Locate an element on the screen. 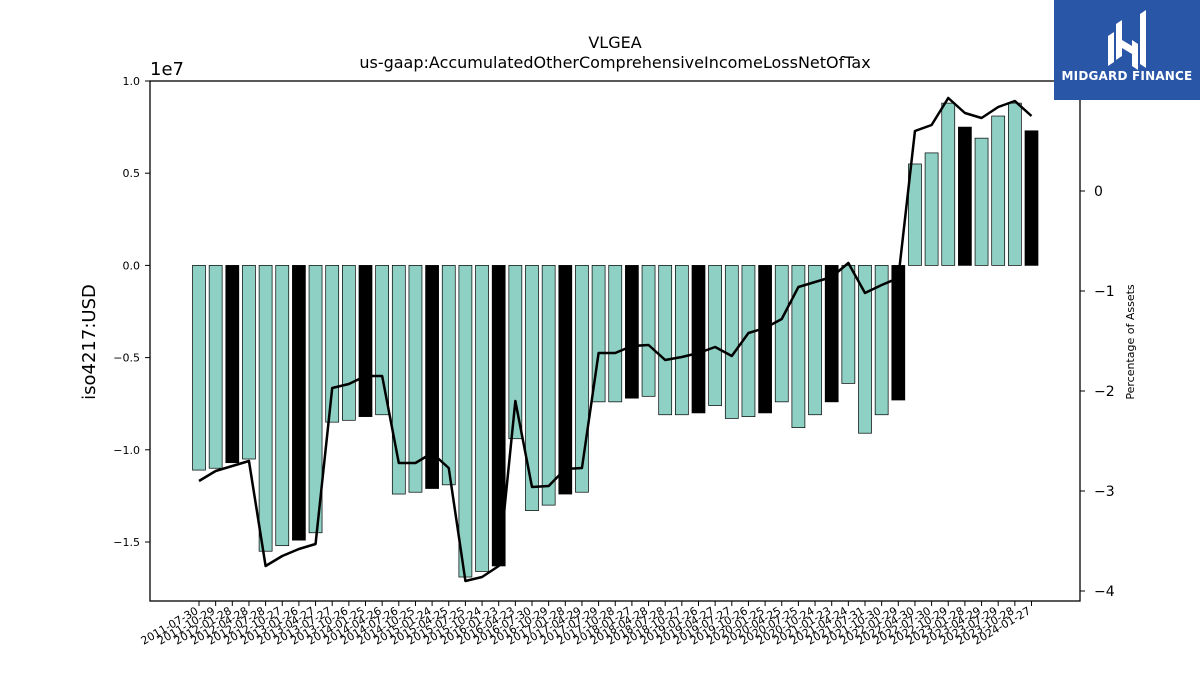 Image resolution: width=1200 pixels, height=675 pixels. y-tick-label: −1.0 is located at coordinates (126, 450).